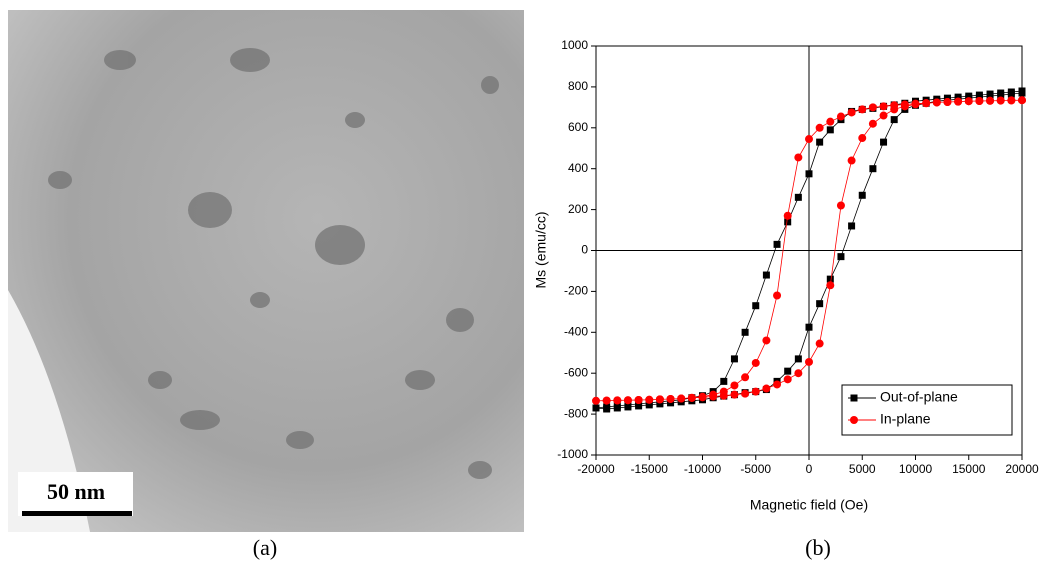  I want to click on x-axis-label: Magnetic field (Oe), so click(809, 505).